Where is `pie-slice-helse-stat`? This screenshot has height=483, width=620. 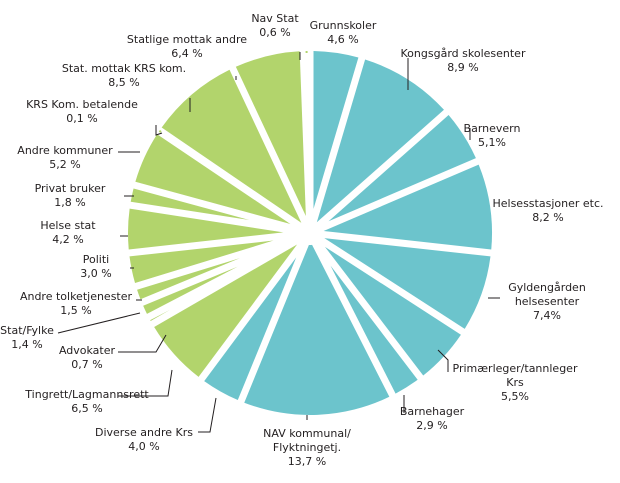 pie-slice-helse-stat is located at coordinates (205, 229).